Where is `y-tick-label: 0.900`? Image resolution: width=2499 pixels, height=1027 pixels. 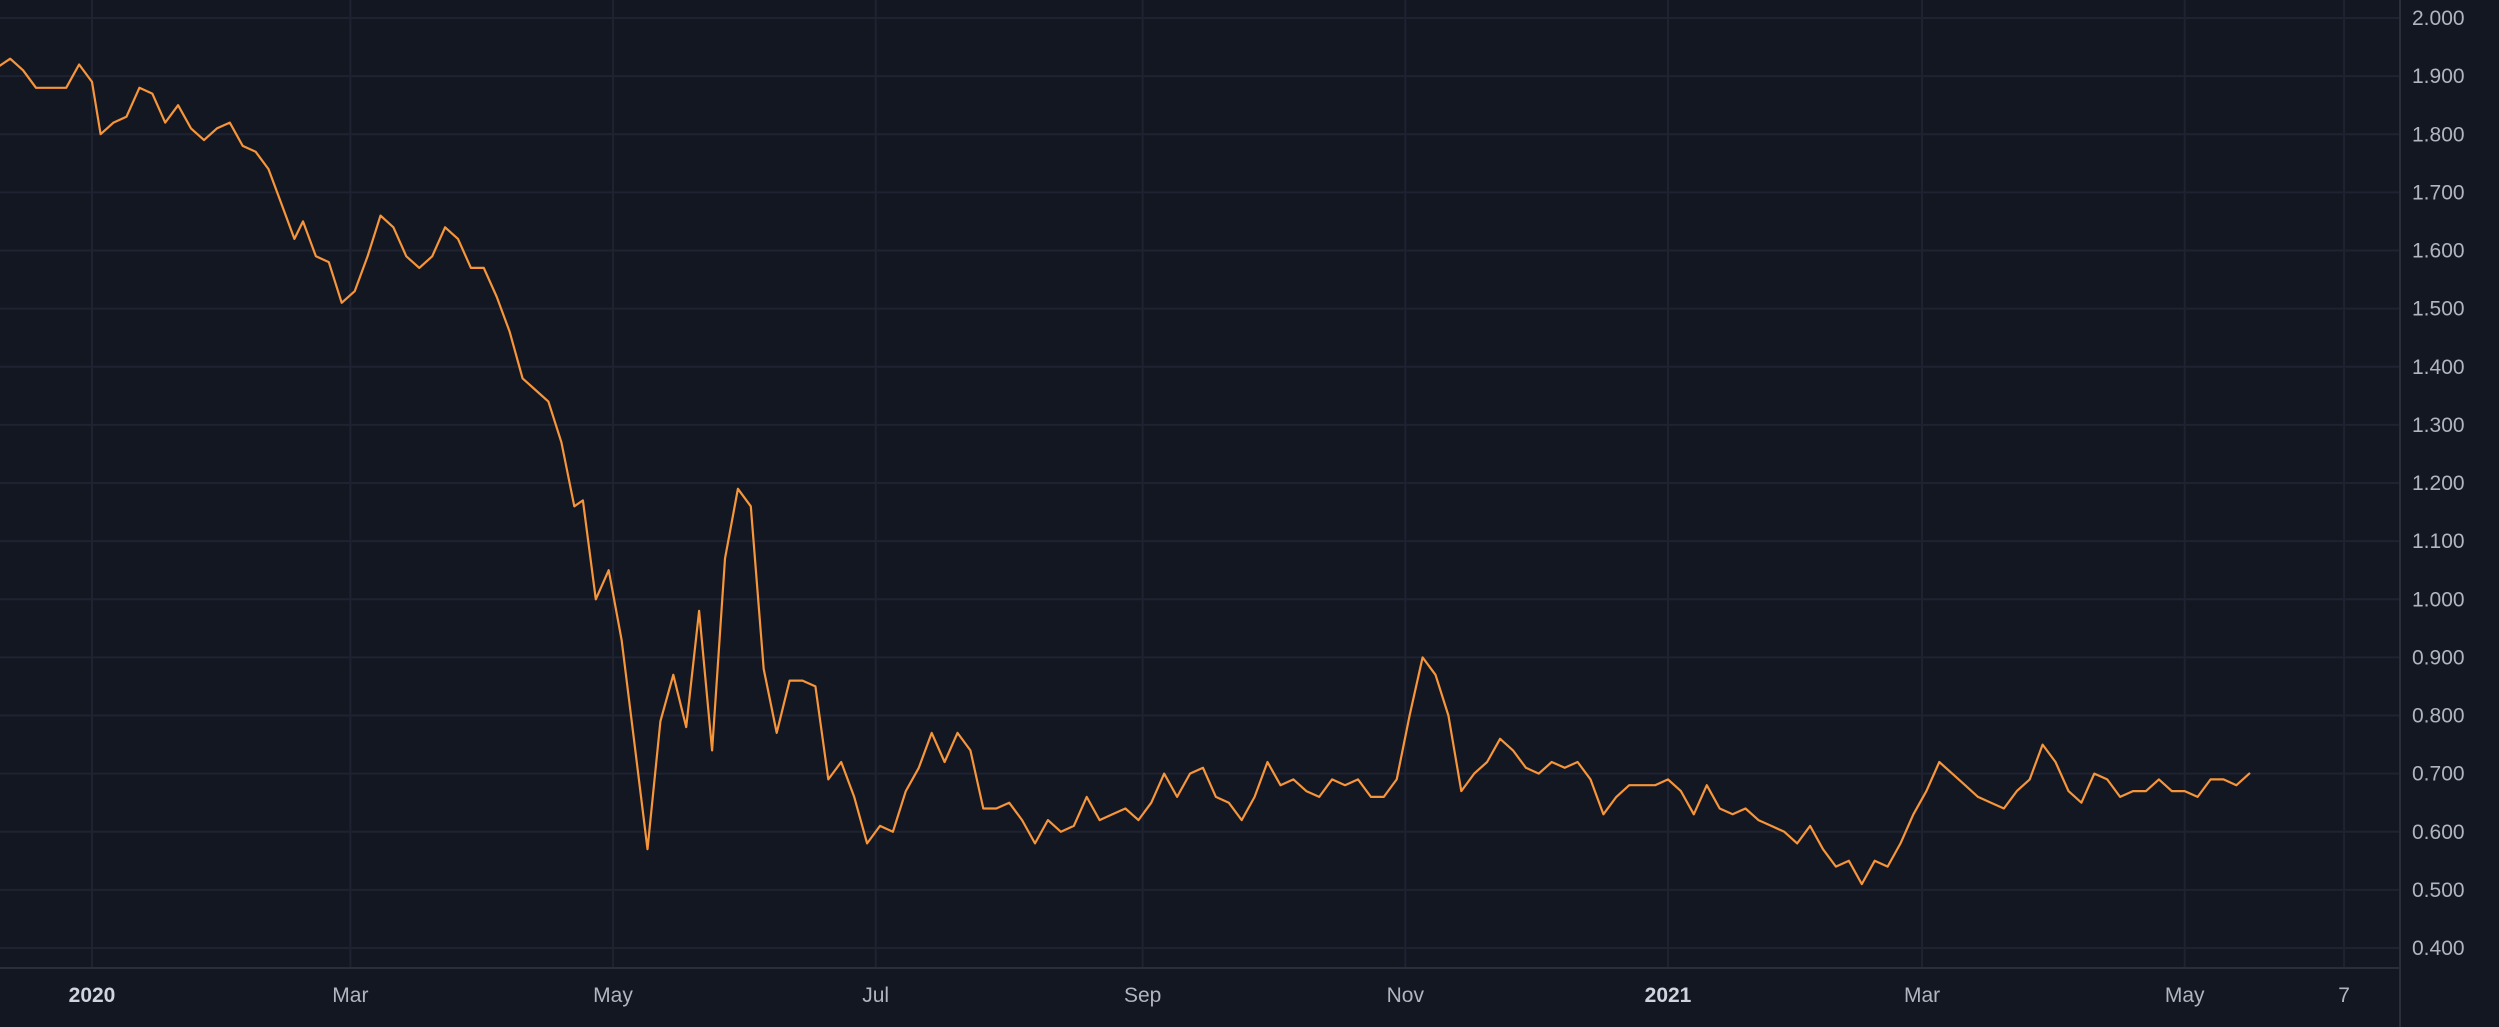 y-tick-label: 0.900 is located at coordinates (2438, 657).